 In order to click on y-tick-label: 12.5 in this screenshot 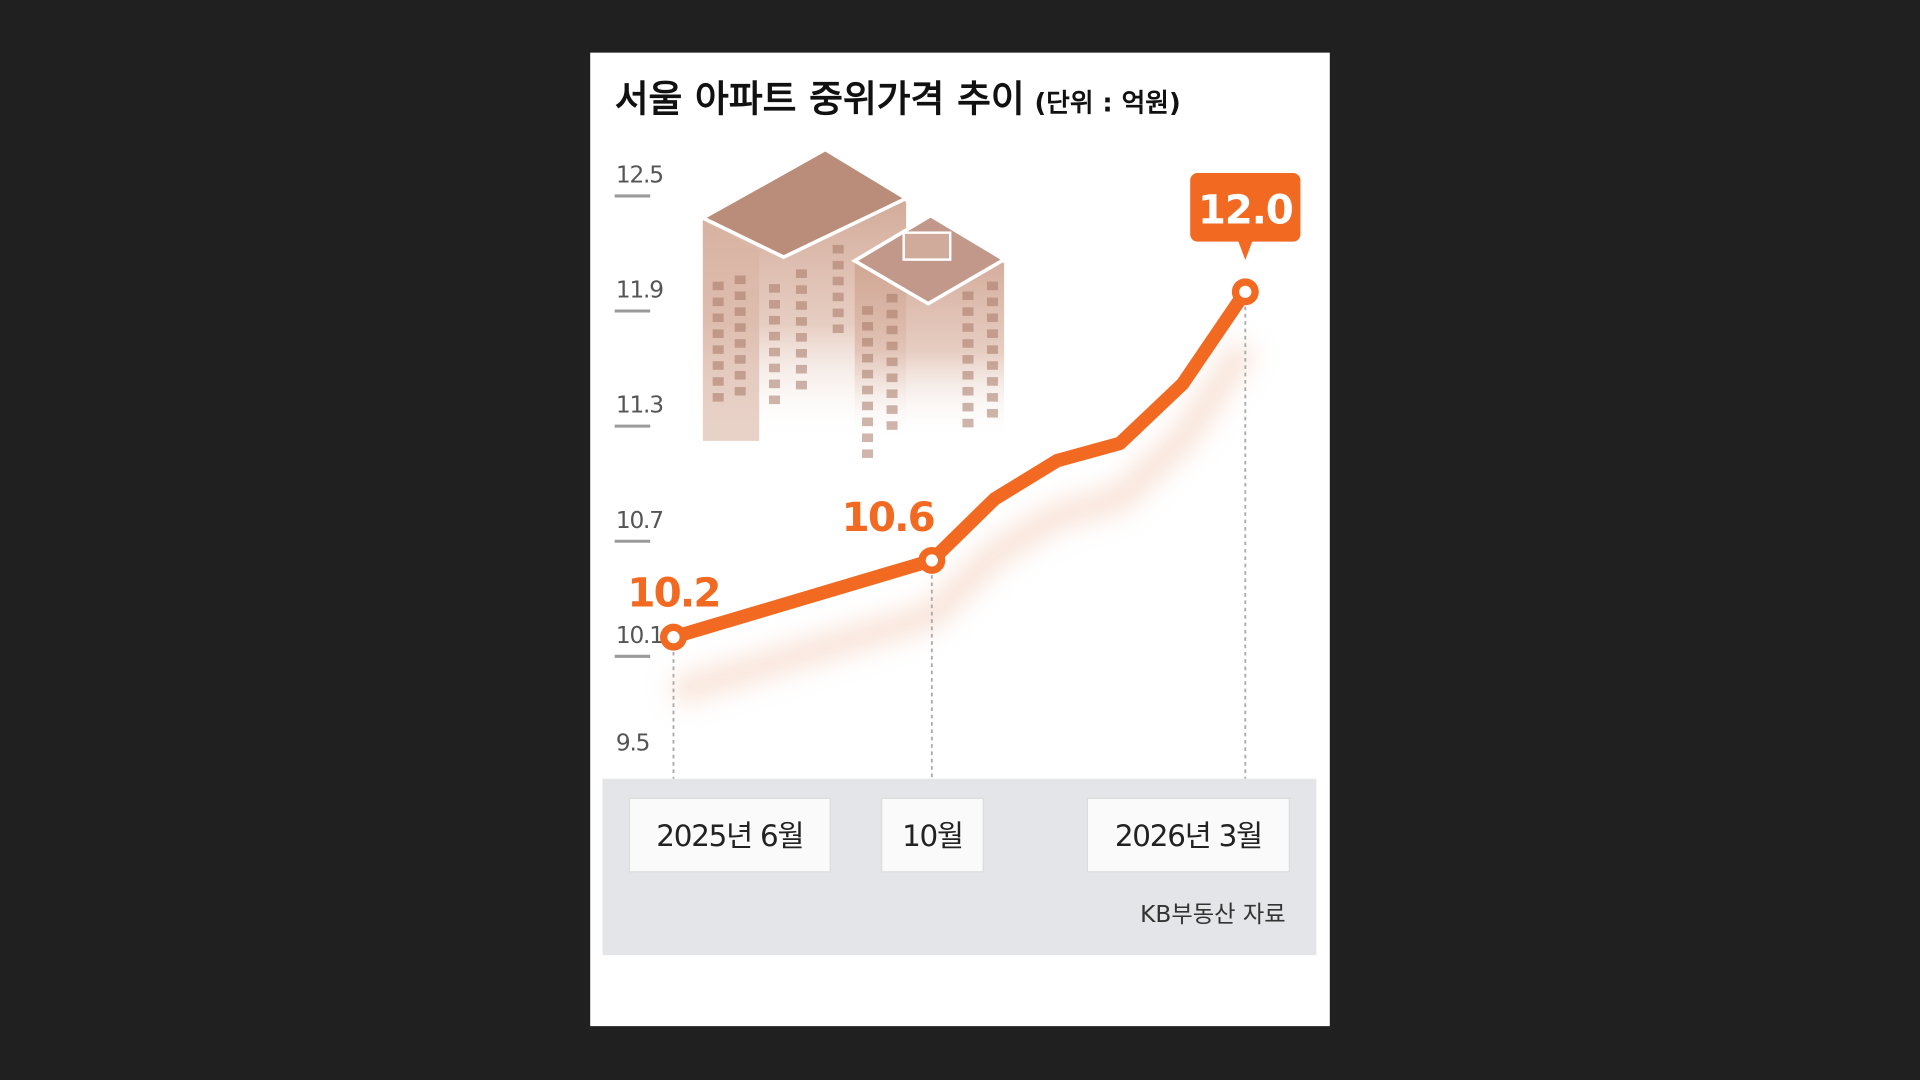, I will do `click(639, 174)`.